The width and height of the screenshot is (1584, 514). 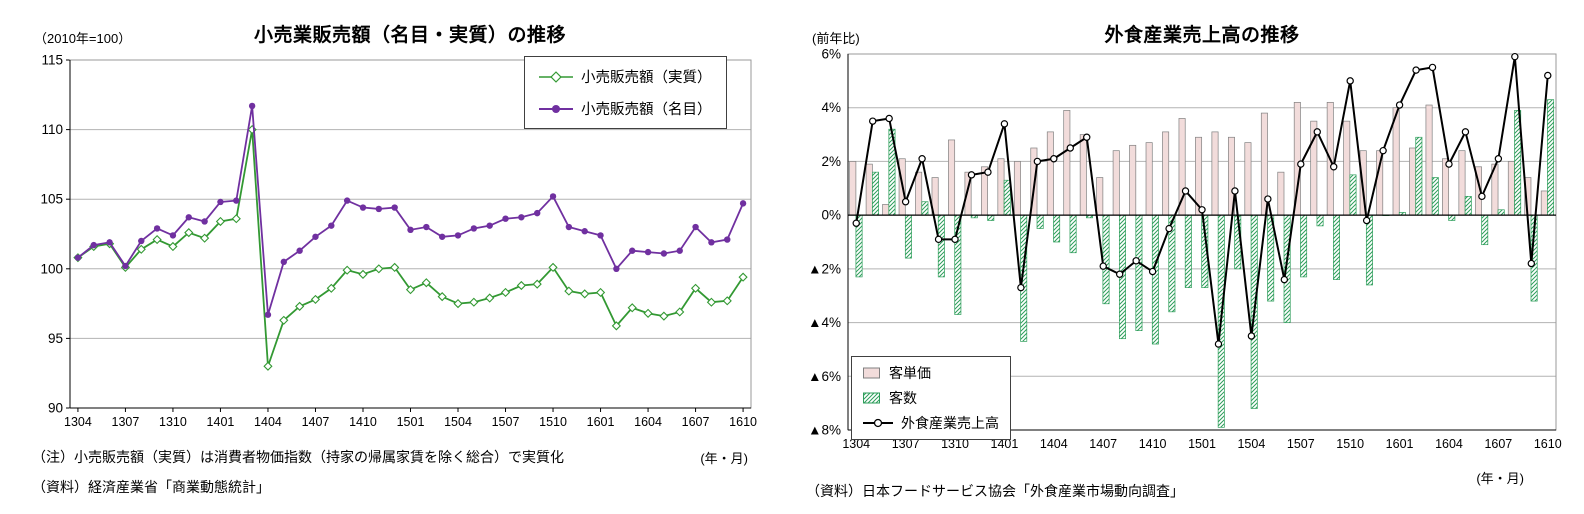 What do you see at coordinates (1500, 478) in the screenshot?
I see `right-x-axis-unit-label: (年・月)` at bounding box center [1500, 478].